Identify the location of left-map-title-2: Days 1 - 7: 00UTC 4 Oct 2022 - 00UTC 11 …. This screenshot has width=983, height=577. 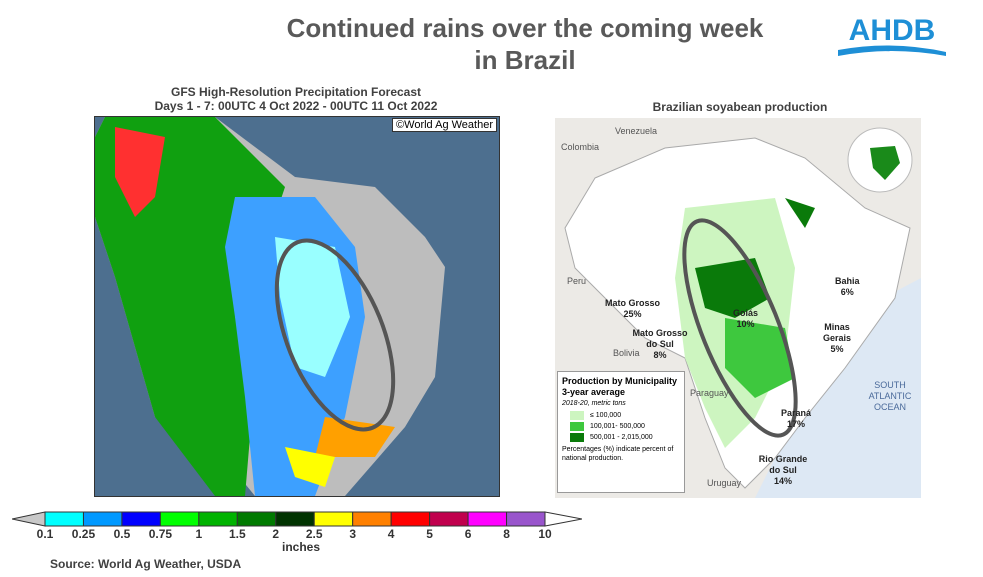
(296, 106).